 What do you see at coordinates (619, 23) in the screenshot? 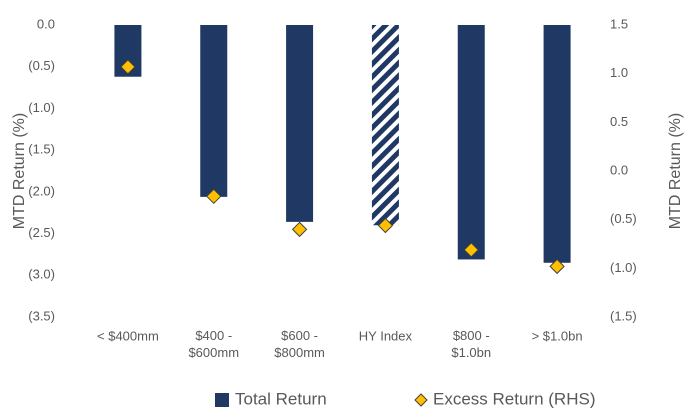
I see `y2-tick-label: 1.5` at bounding box center [619, 23].